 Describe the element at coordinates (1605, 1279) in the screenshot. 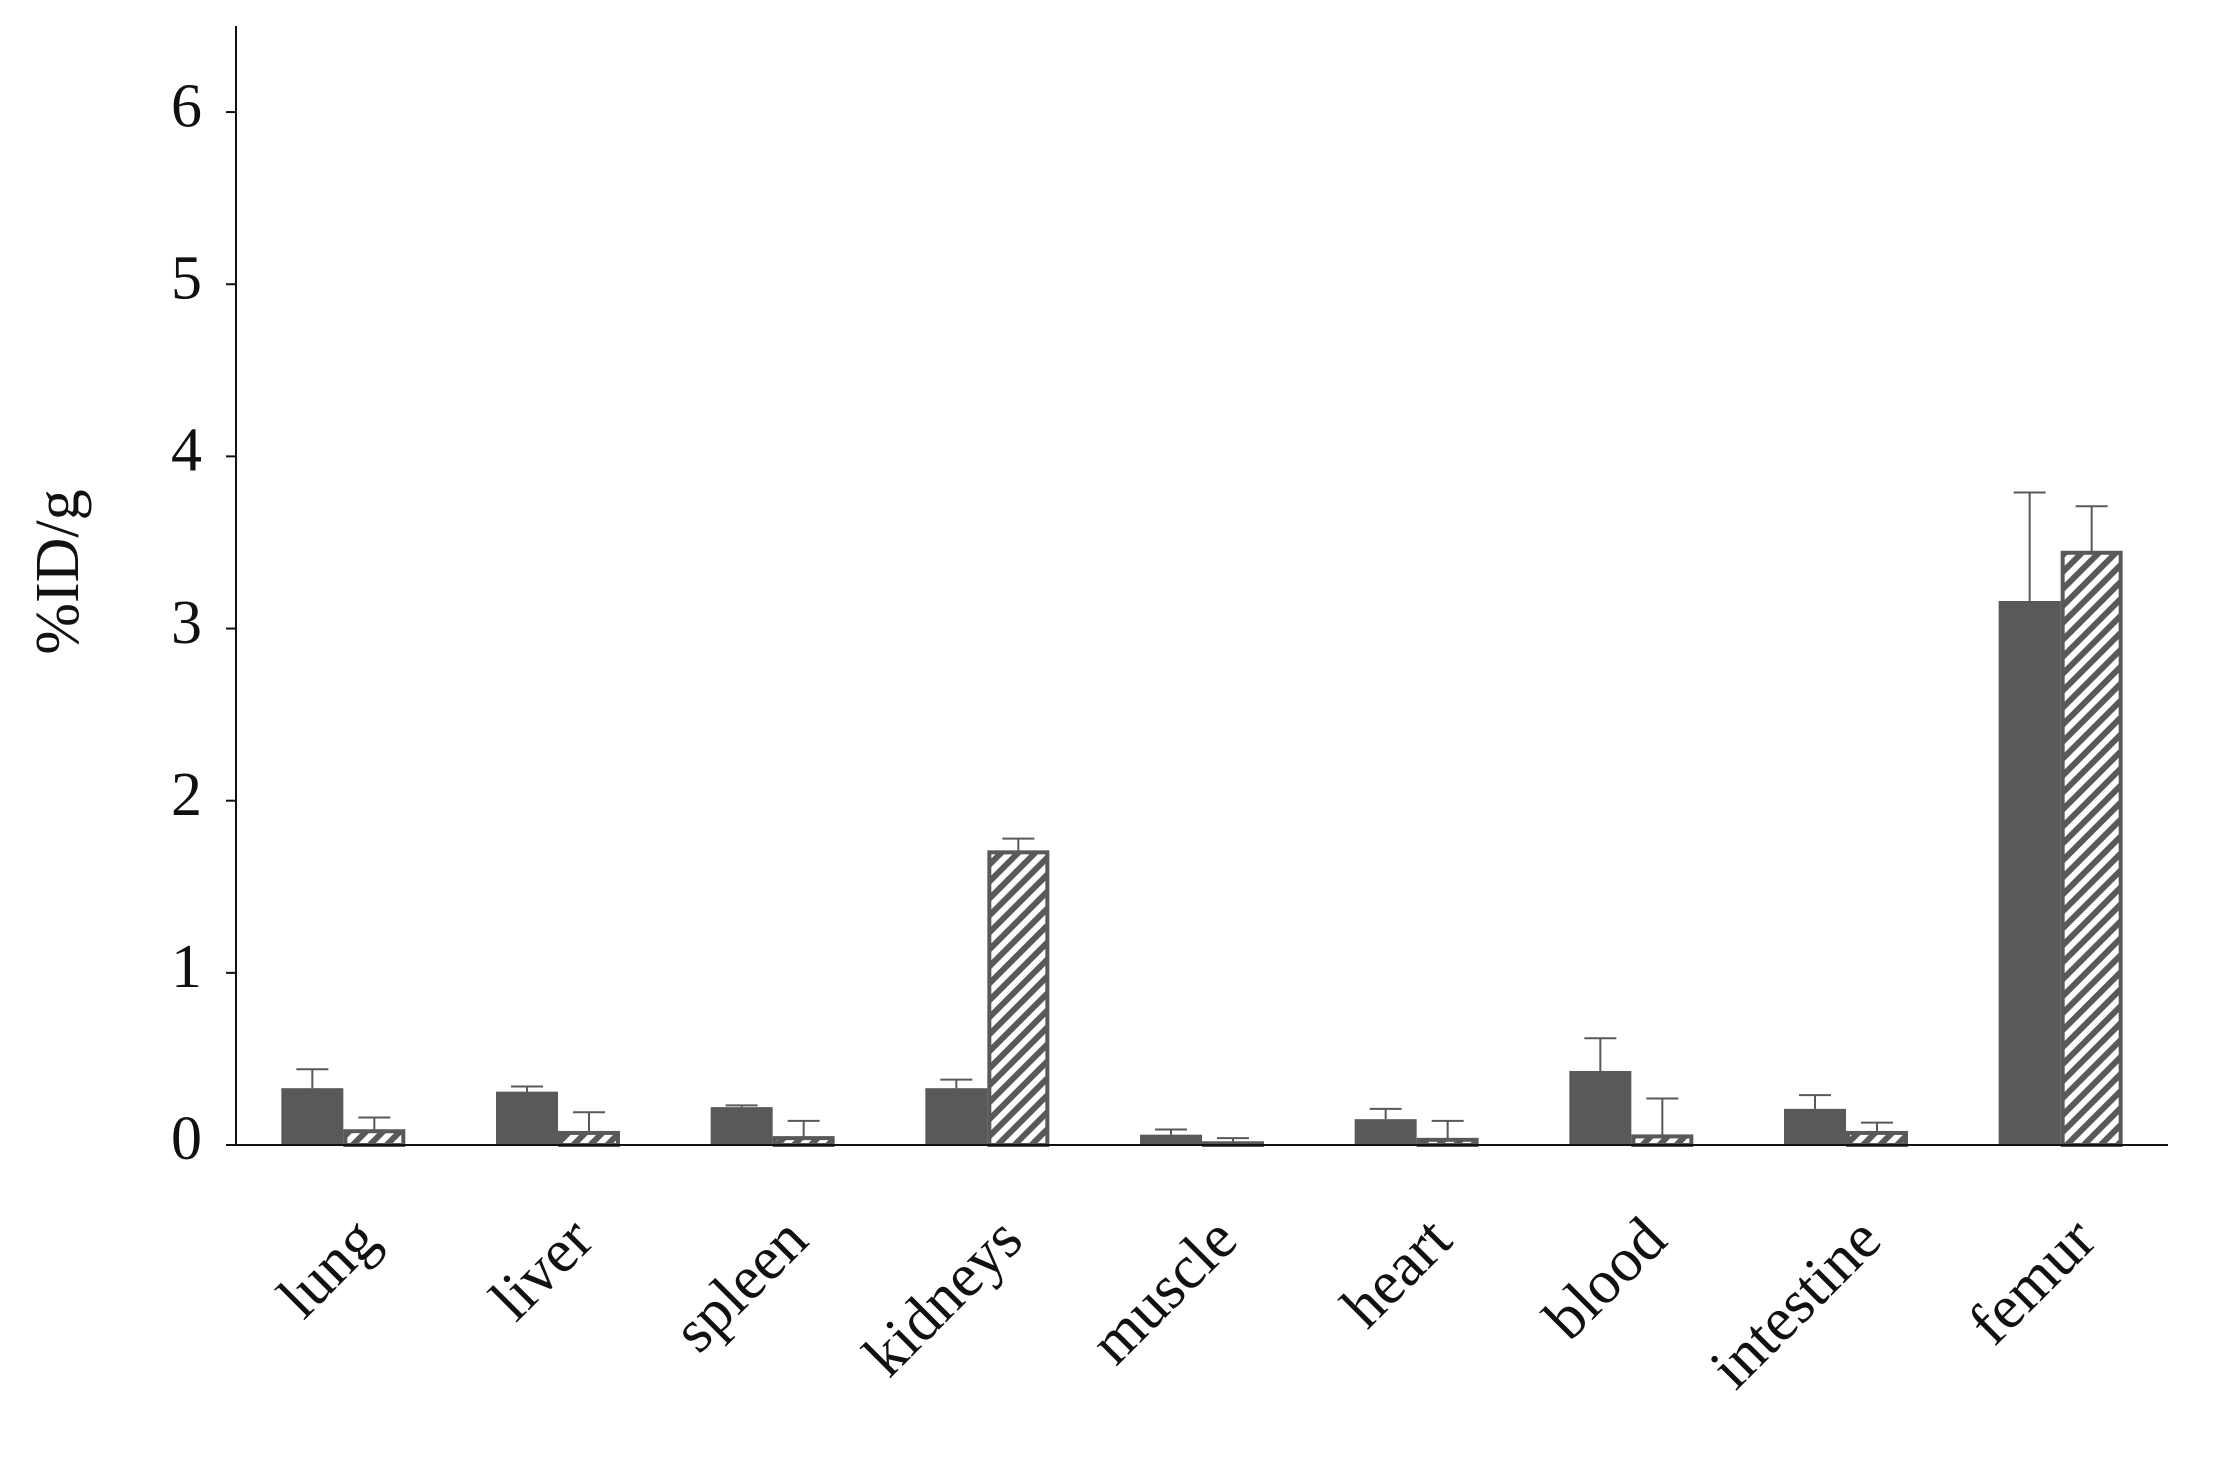

I see `x-tick-label: blood` at that location.